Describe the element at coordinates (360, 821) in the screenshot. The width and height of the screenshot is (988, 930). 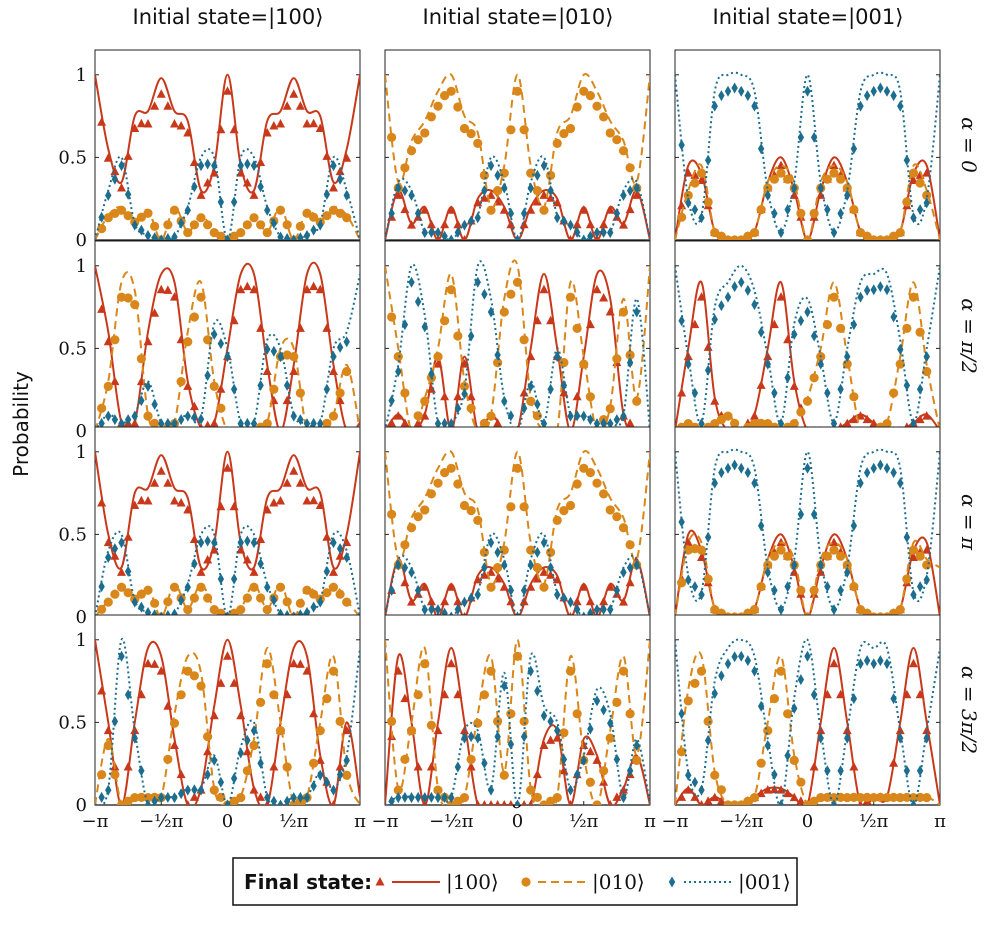
I see `x-tick-label: π` at that location.